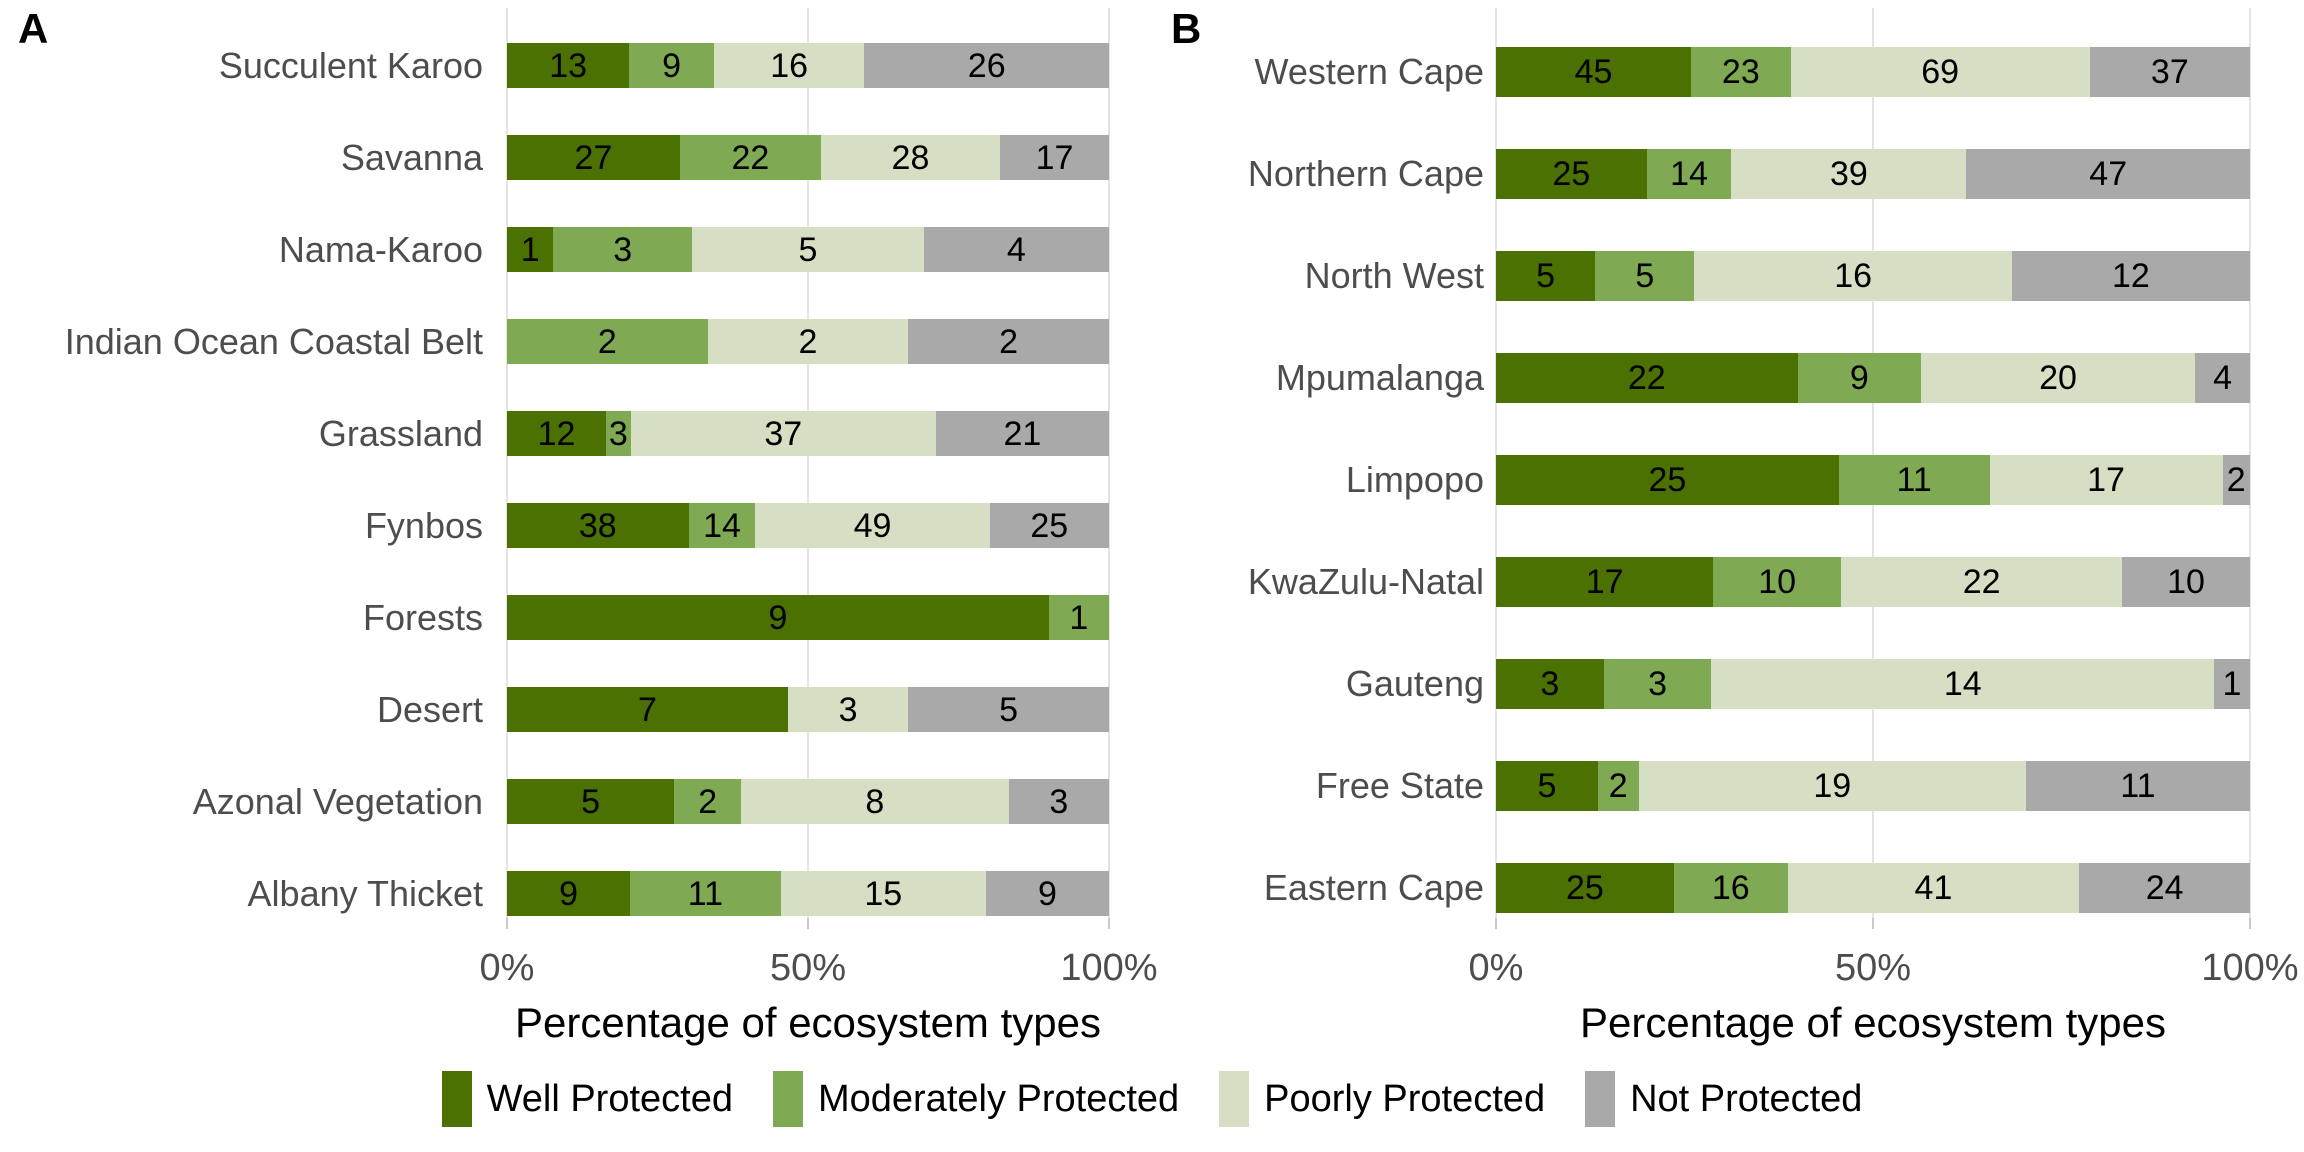 This screenshot has width=2304, height=1152. I want to click on segment-value: 19, so click(1832, 786).